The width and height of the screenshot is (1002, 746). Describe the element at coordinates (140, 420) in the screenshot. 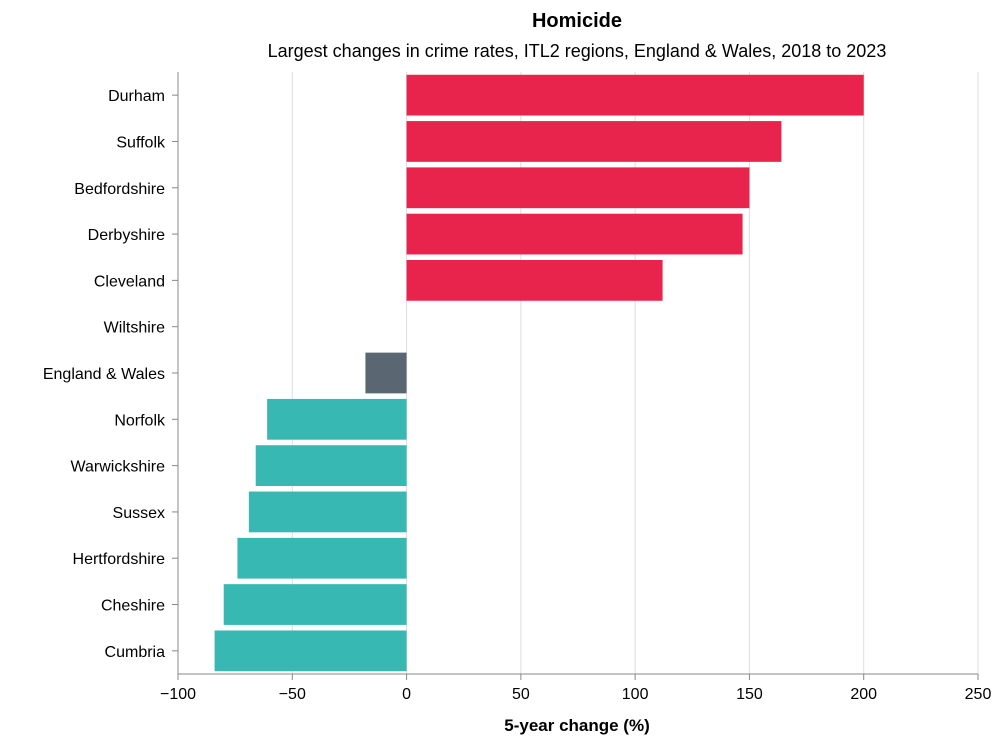

I see `y-tick-label: Norfolk` at that location.